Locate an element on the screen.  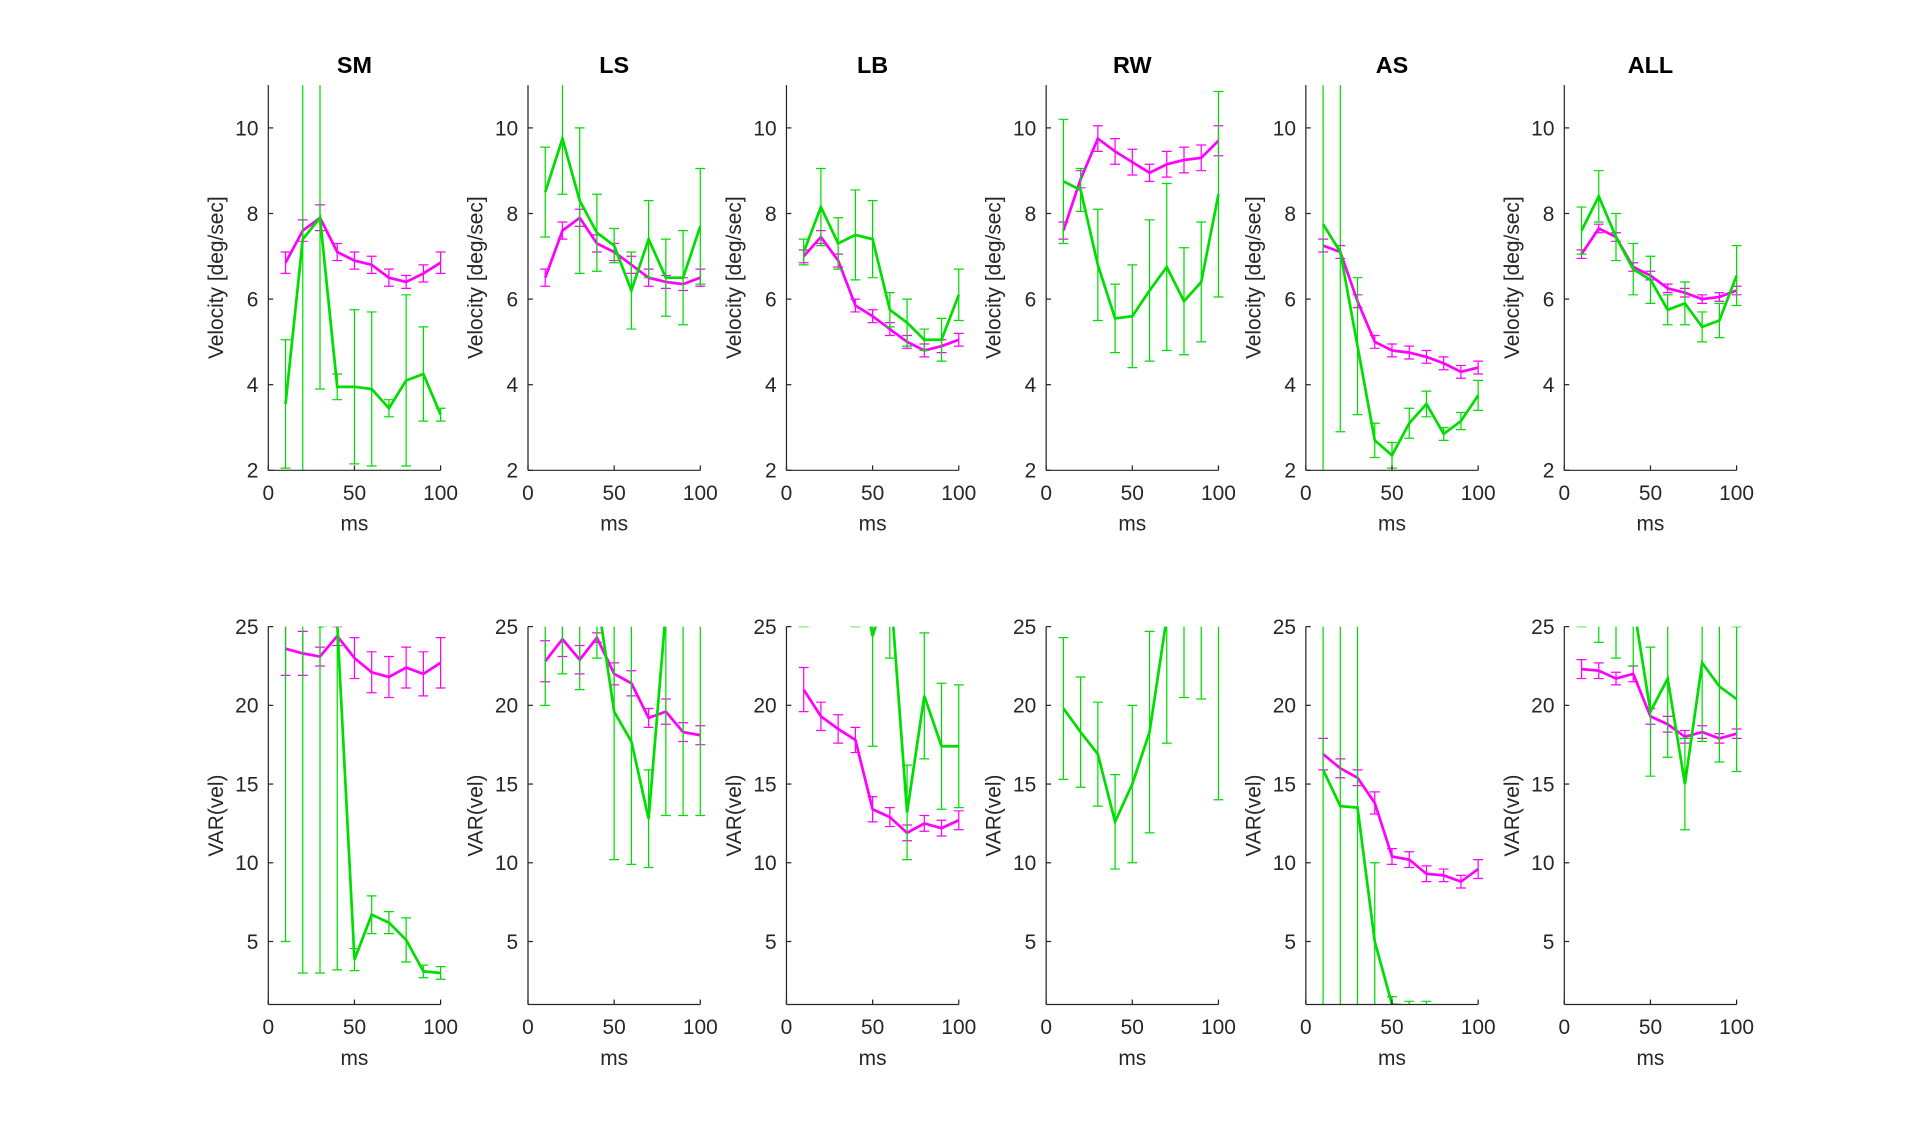
subplot-title: ALL is located at coordinates (1650, 65).